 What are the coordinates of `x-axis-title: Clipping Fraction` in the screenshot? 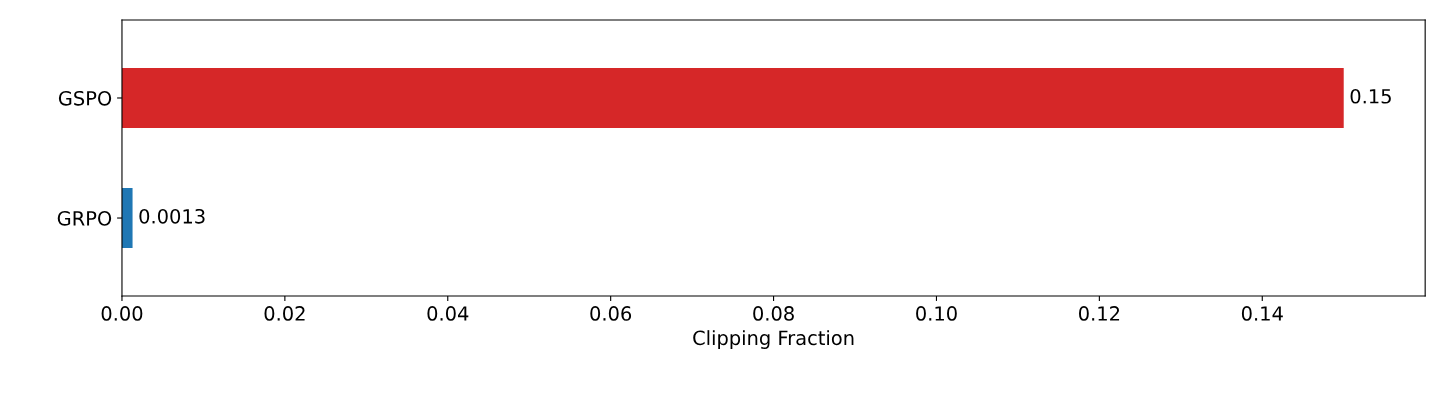 It's located at (773, 339).